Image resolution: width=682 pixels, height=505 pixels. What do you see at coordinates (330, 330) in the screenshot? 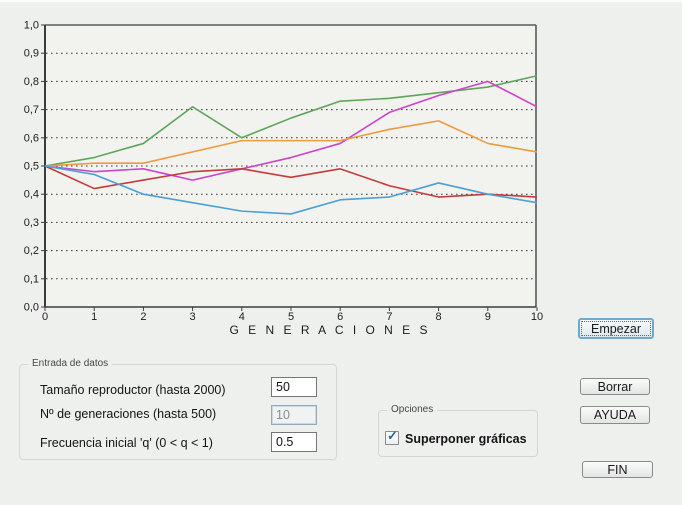
I see `x-axis-title: G E N E R A C I O N E S` at bounding box center [330, 330].